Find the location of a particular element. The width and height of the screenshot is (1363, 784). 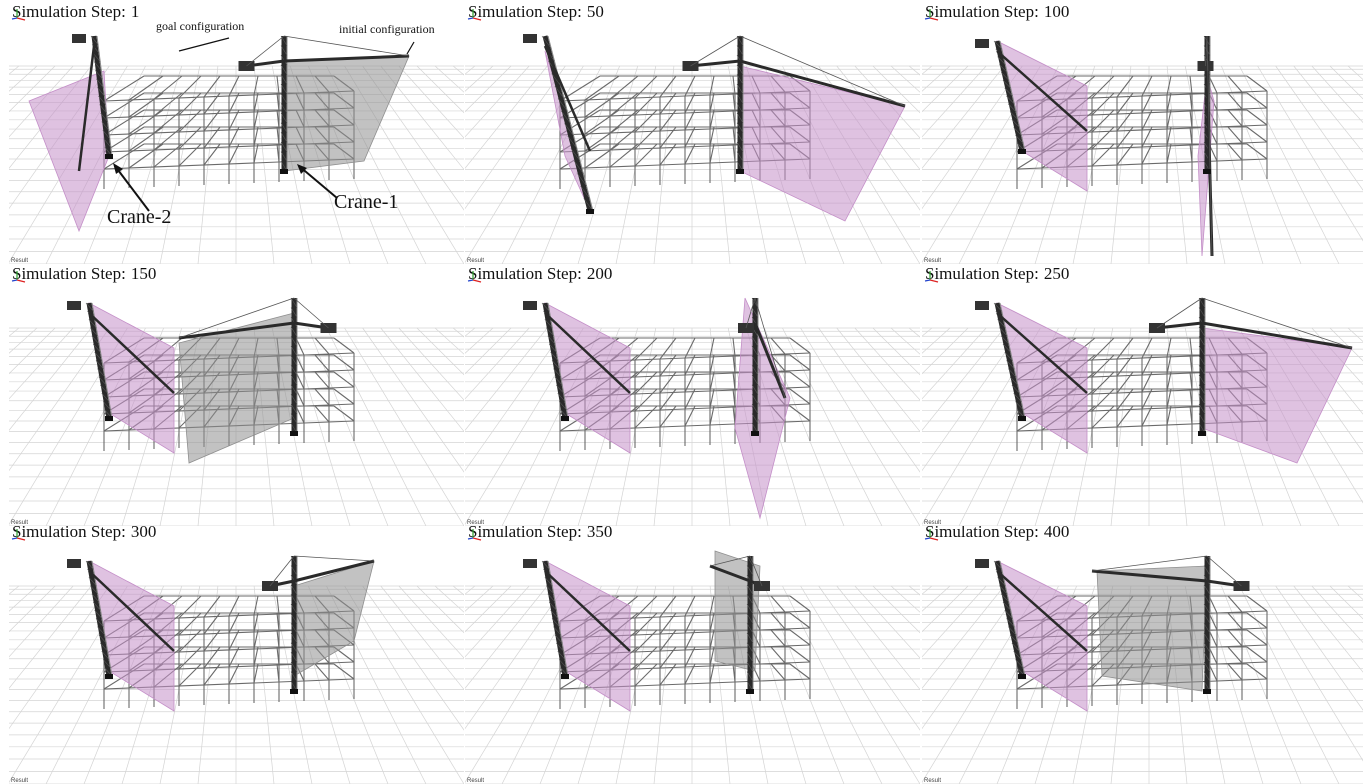

crane-2-mast is located at coordinates (99, 618).